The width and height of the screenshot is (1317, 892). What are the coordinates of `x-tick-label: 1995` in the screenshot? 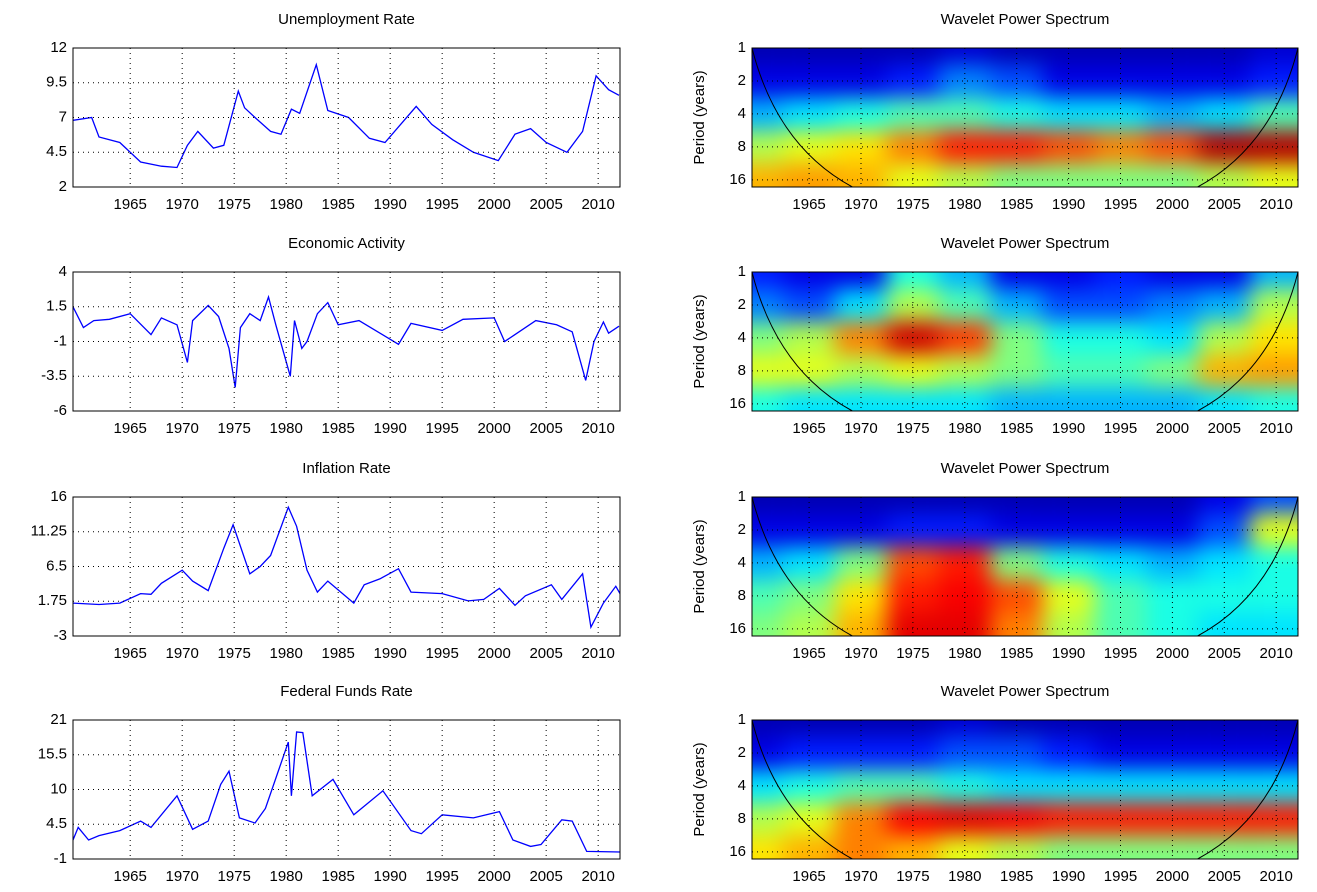 It's located at (441, 876).